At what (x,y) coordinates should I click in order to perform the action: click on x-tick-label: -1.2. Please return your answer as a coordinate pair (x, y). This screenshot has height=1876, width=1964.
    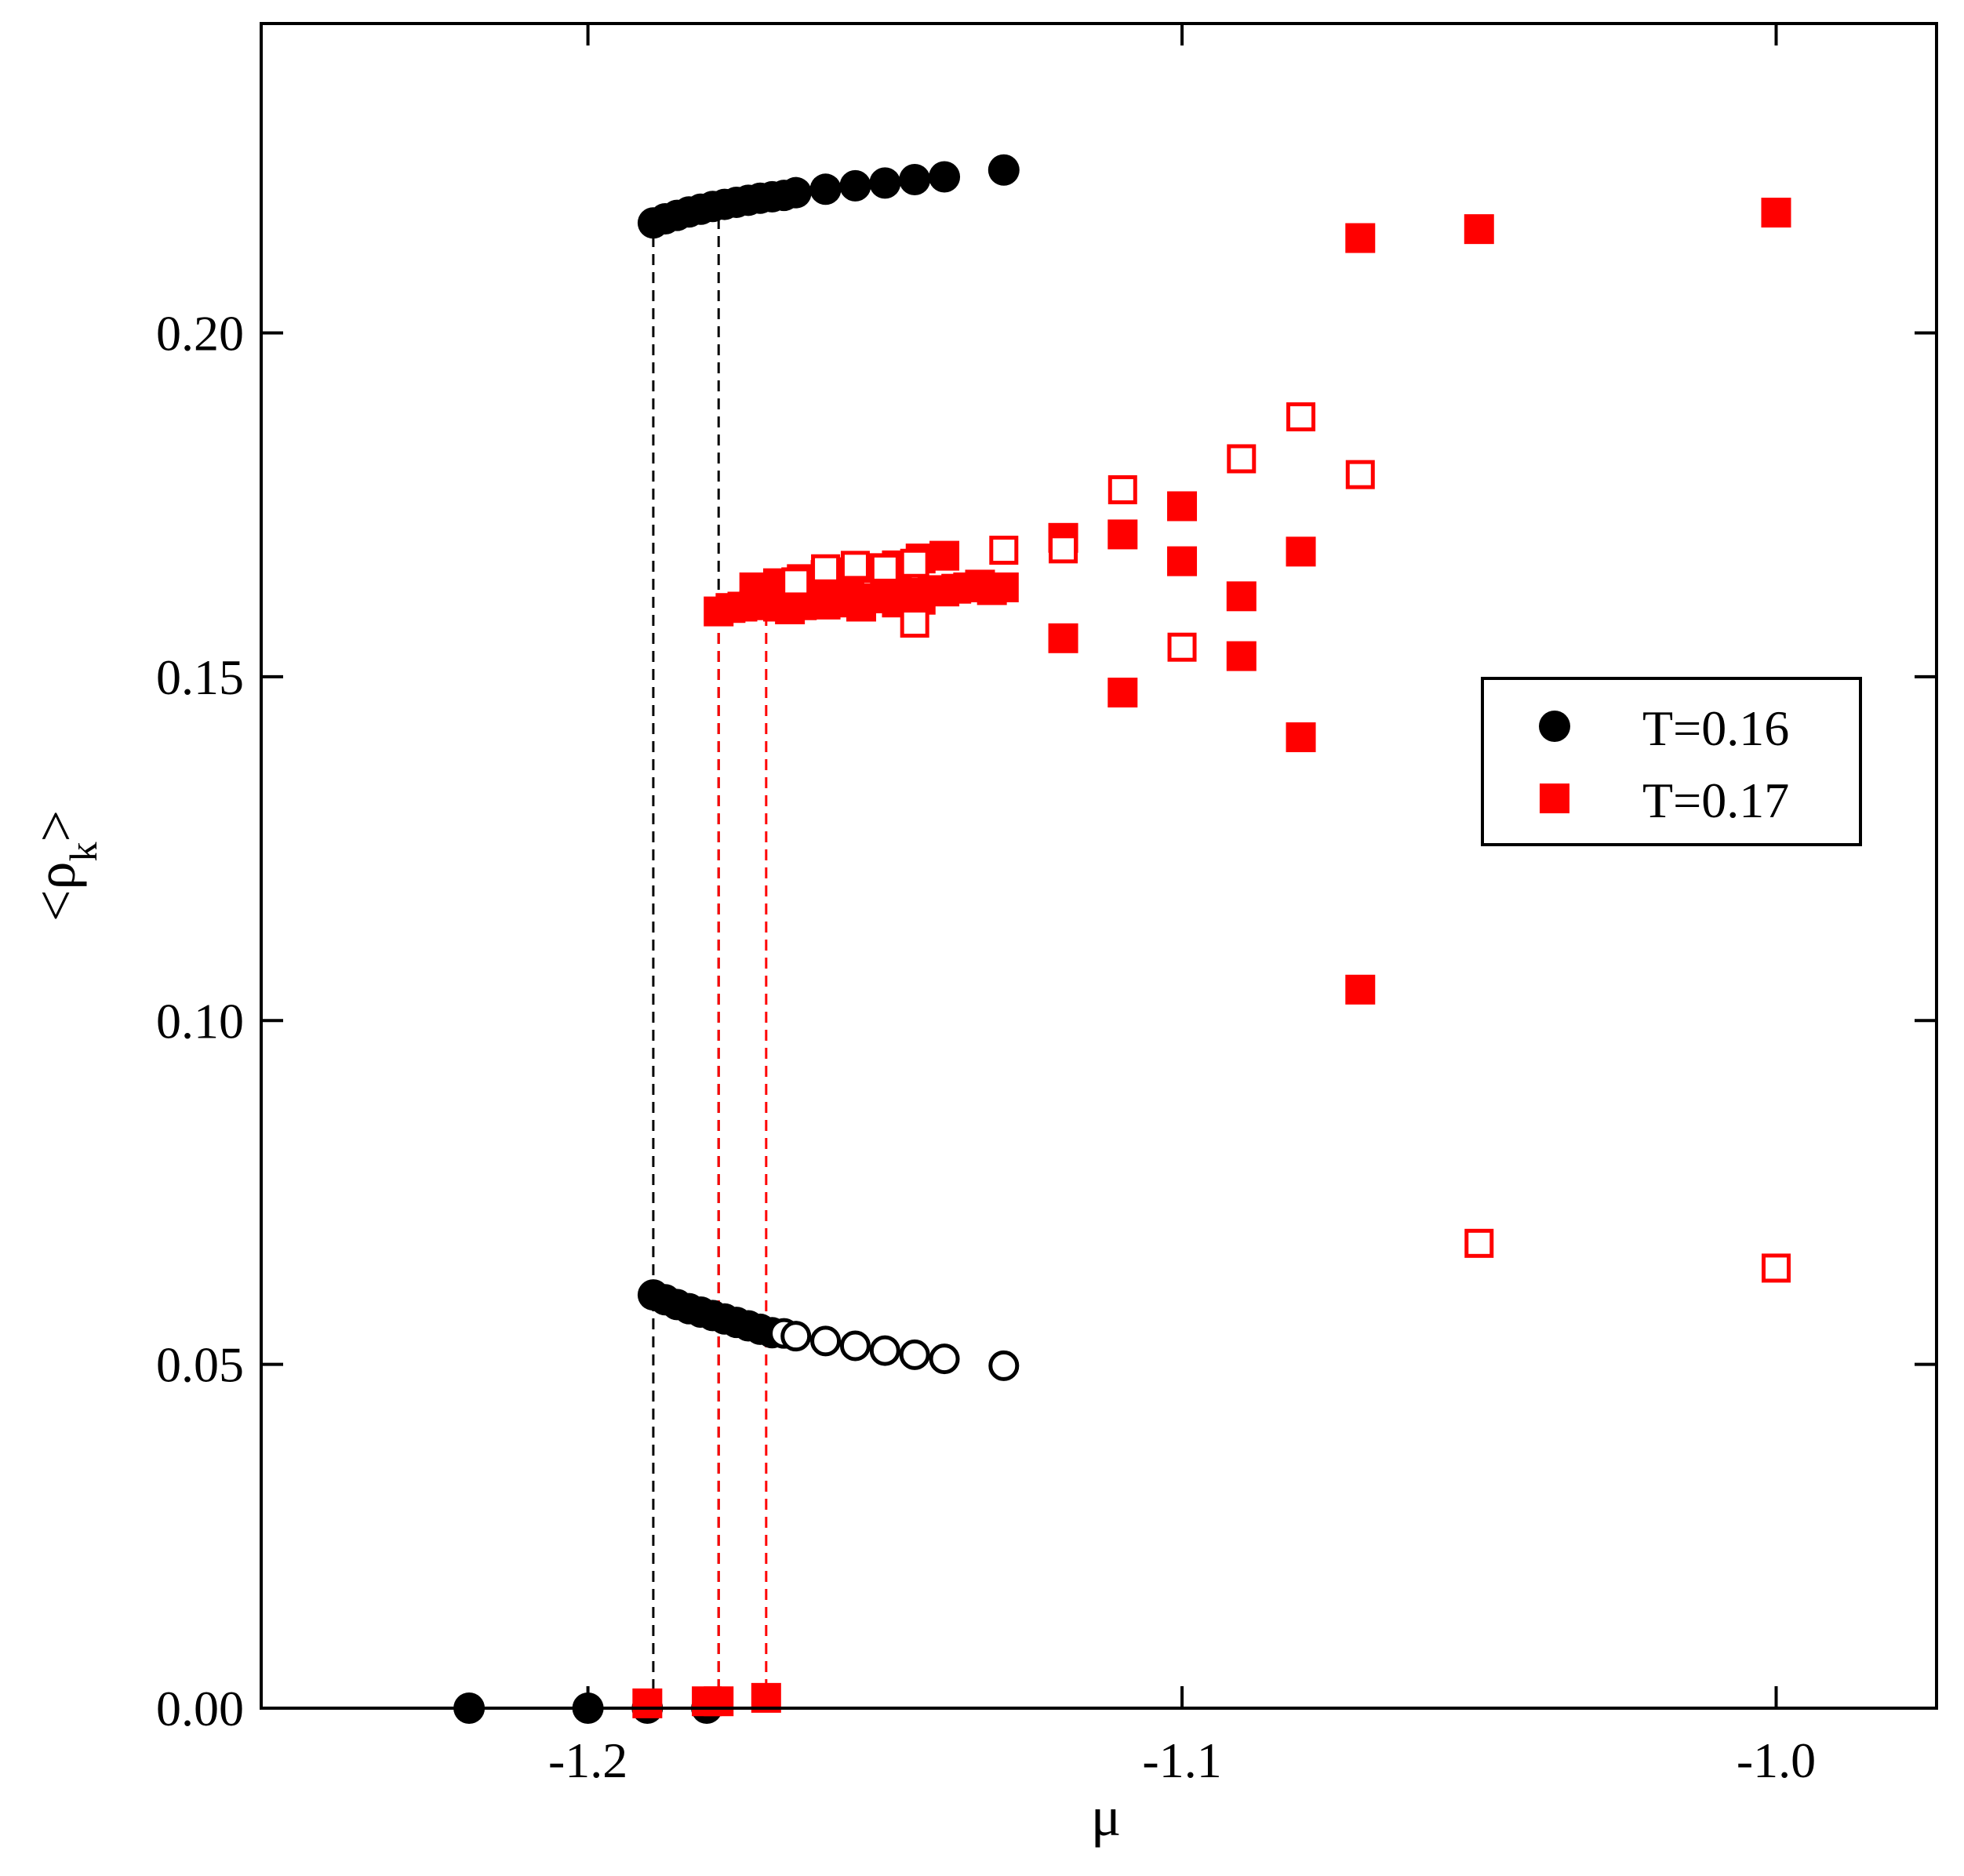
    Looking at the image, I should click on (587, 1760).